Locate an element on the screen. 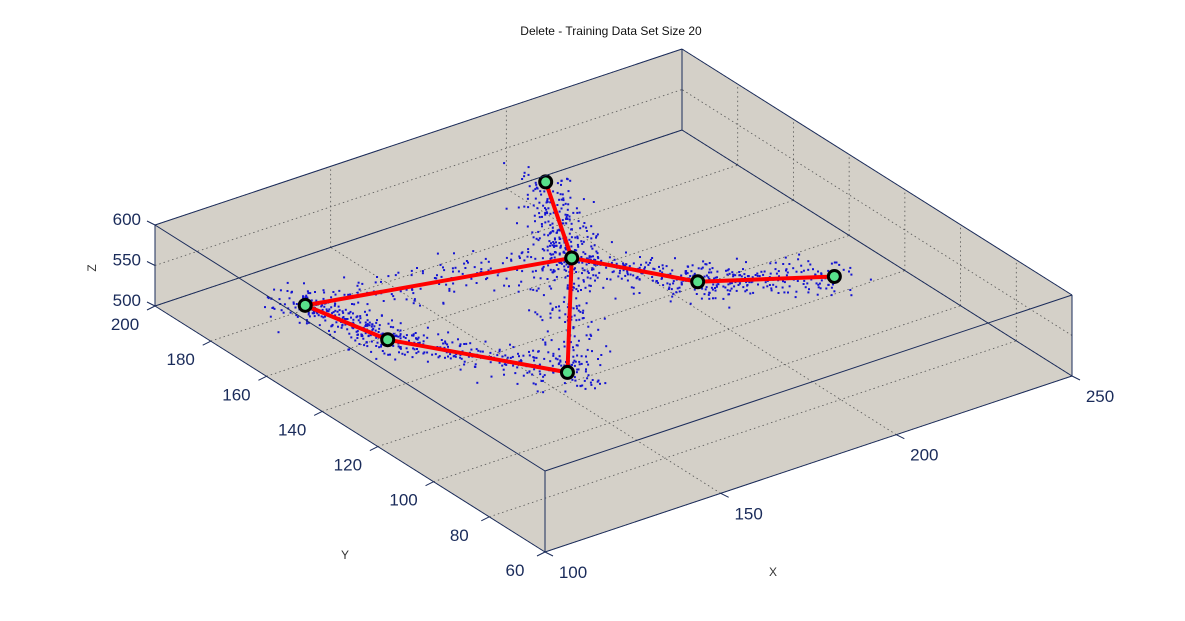  z-tick-label: 500 is located at coordinates (127, 300).